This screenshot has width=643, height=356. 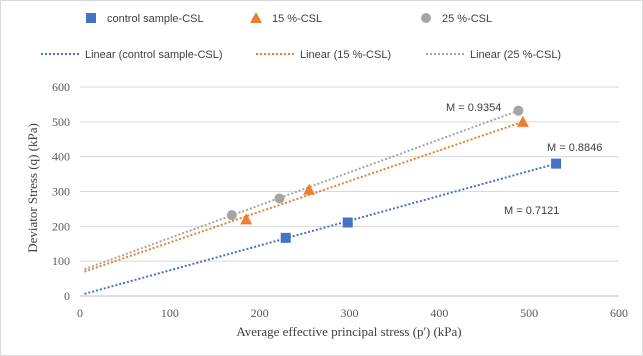 What do you see at coordinates (61, 261) in the screenshot?
I see `y-tick-label-100: 100` at bounding box center [61, 261].